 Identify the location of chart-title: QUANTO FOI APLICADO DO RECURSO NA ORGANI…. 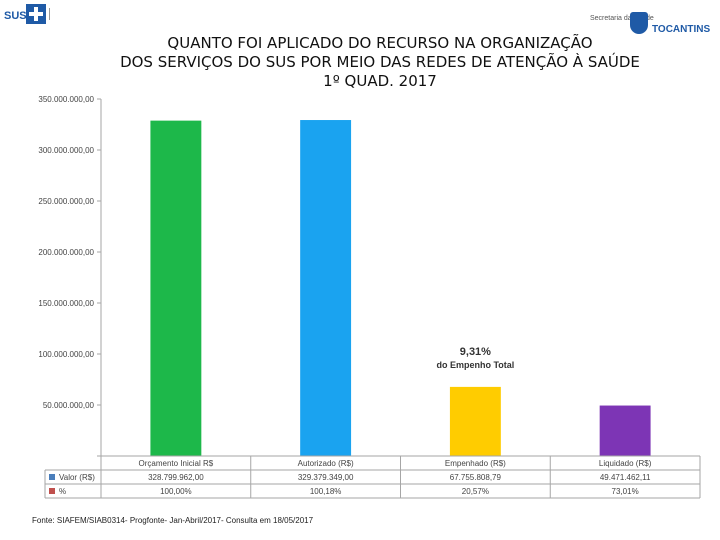
(360, 62).